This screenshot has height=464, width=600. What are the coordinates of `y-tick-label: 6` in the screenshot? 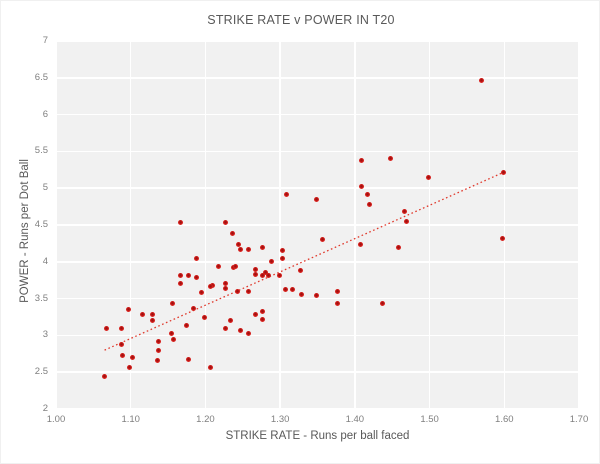 It's located at (45, 114).